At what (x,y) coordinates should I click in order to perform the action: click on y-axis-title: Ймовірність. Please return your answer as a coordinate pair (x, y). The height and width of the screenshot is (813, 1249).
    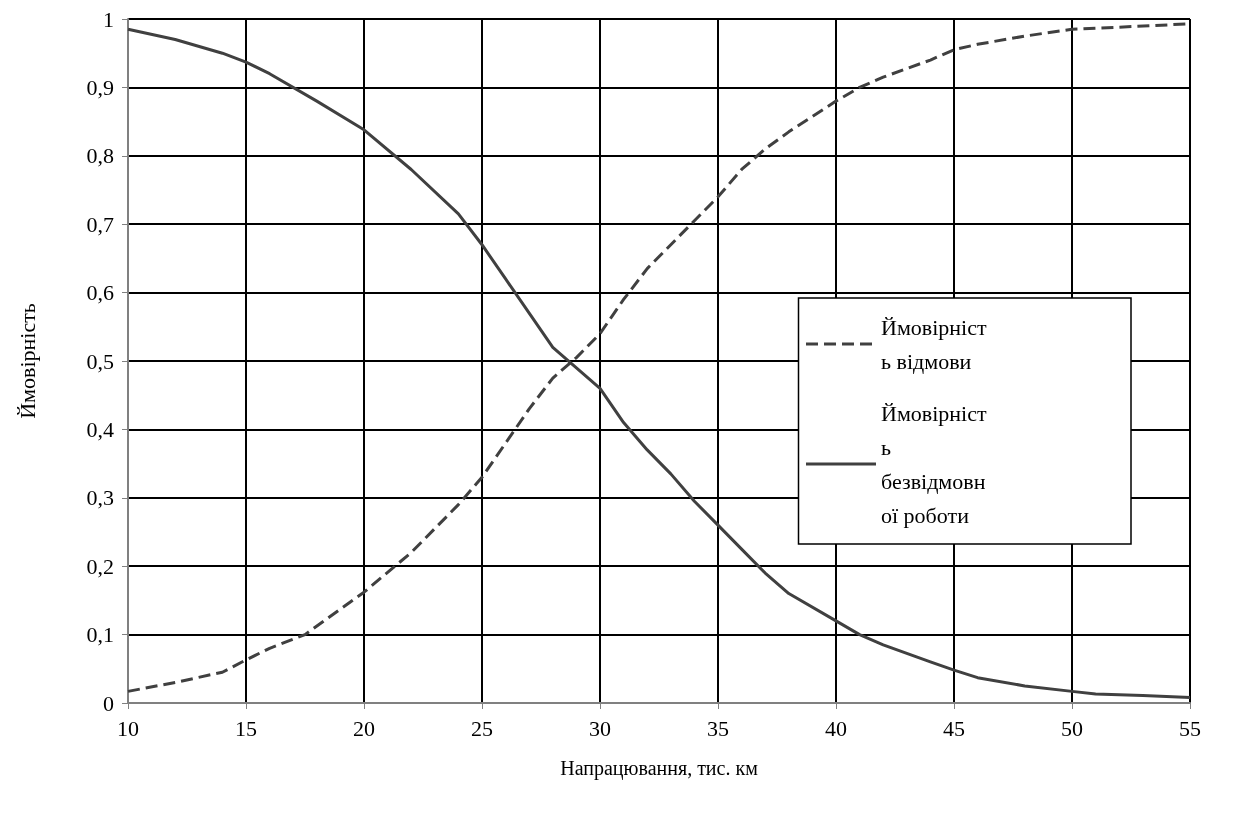
    Looking at the image, I should click on (27, 361).